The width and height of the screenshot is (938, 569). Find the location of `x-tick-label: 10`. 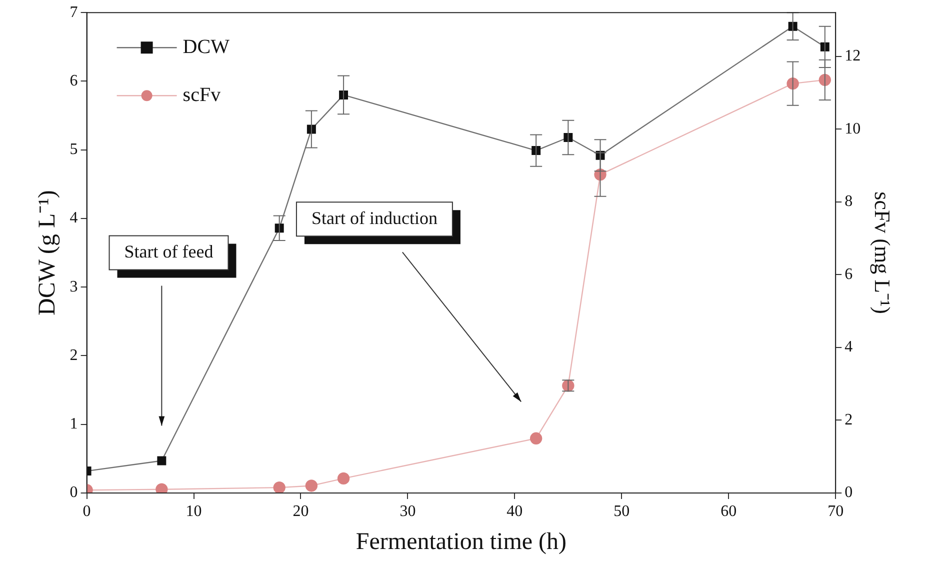

x-tick-label: 10 is located at coordinates (194, 511).